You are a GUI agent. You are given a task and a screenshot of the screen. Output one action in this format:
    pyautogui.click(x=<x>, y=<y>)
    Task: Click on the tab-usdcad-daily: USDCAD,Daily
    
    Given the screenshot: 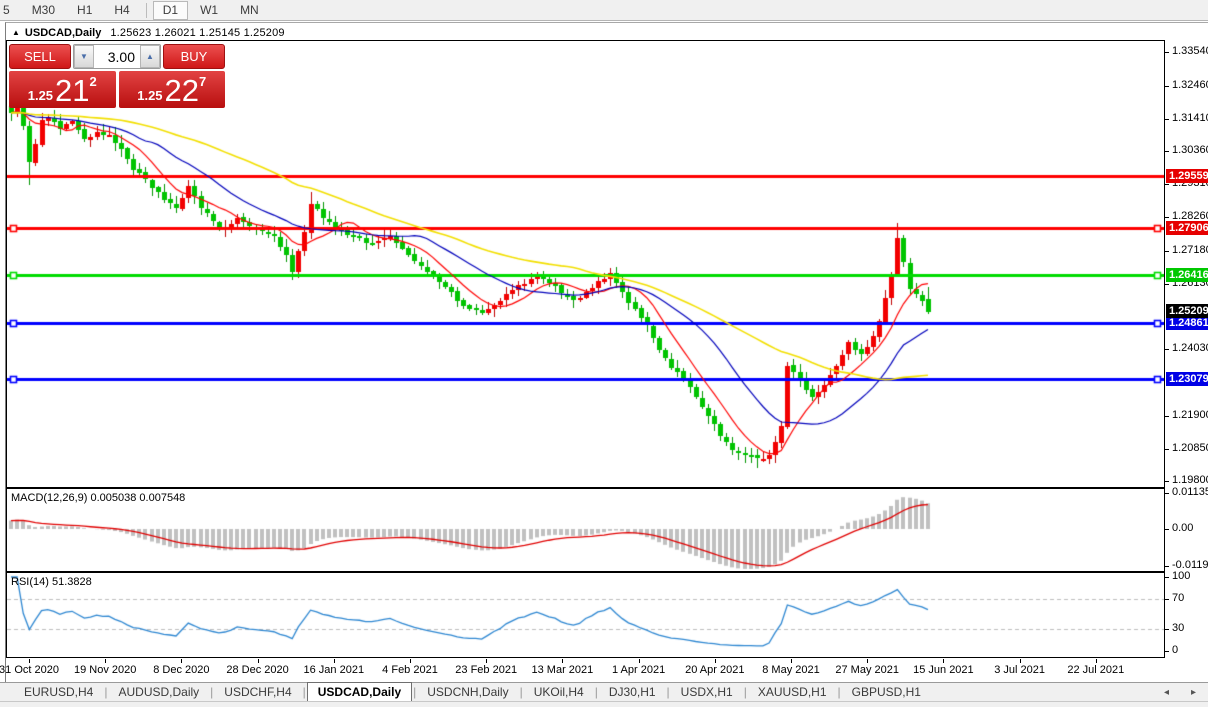 What is the action you would take?
    pyautogui.click(x=359, y=691)
    